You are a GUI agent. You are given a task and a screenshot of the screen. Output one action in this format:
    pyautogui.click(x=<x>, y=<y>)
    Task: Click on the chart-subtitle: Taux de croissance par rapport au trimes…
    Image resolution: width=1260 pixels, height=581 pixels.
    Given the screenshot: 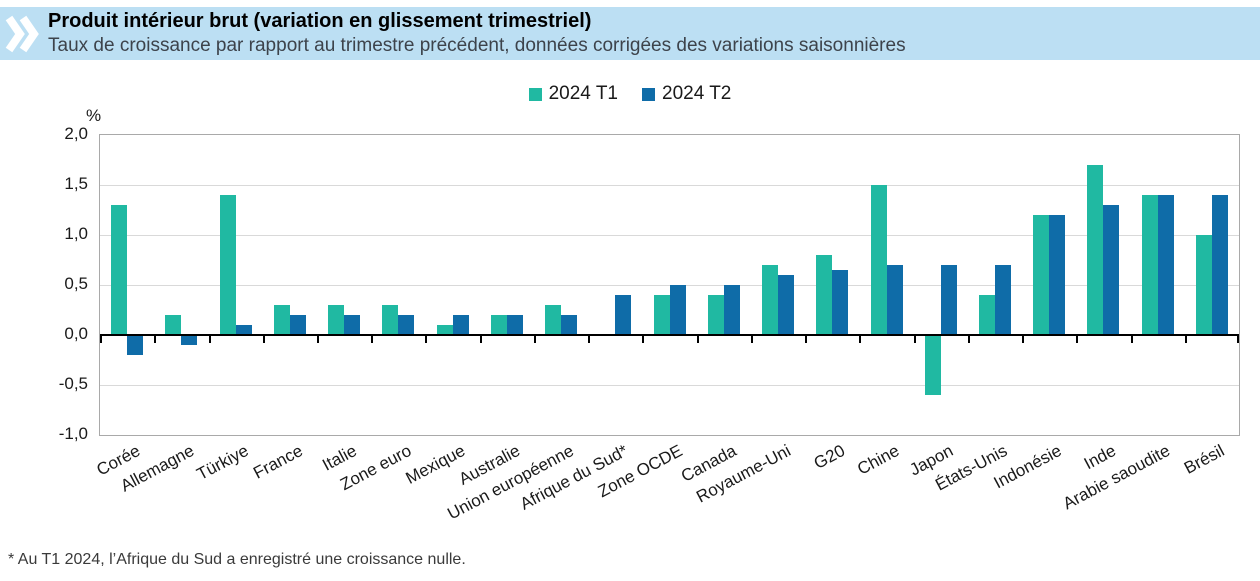 What is the action you would take?
    pyautogui.click(x=477, y=45)
    